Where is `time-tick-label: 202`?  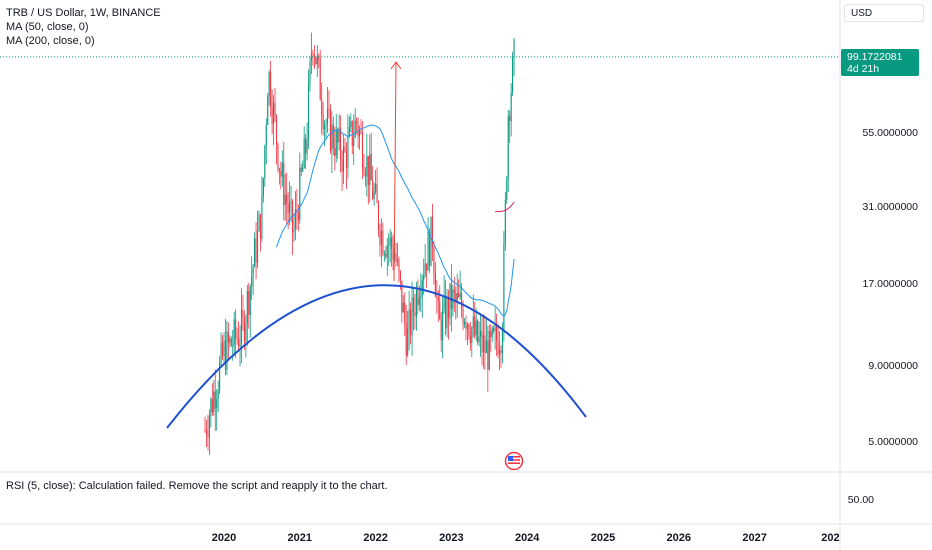
time-tick-label: 202 is located at coordinates (830, 538).